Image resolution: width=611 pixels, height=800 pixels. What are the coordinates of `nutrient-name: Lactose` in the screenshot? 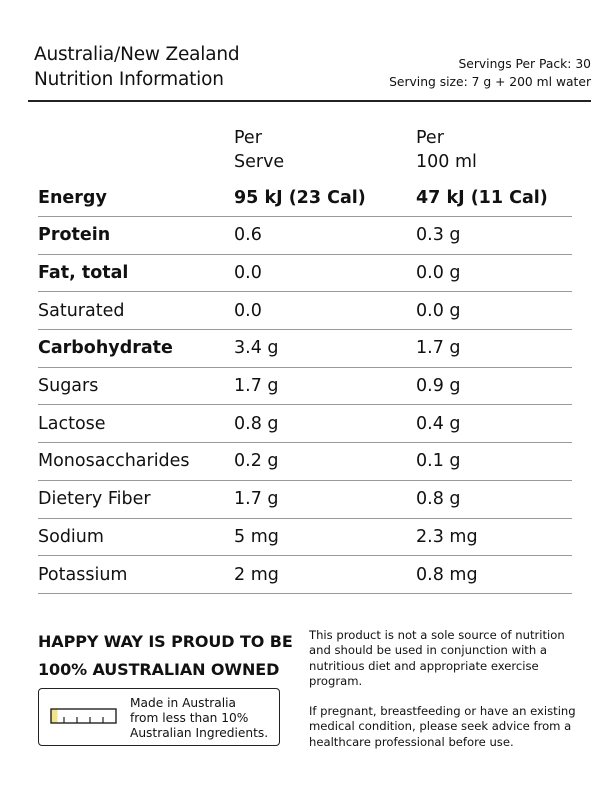 It's located at (72, 423).